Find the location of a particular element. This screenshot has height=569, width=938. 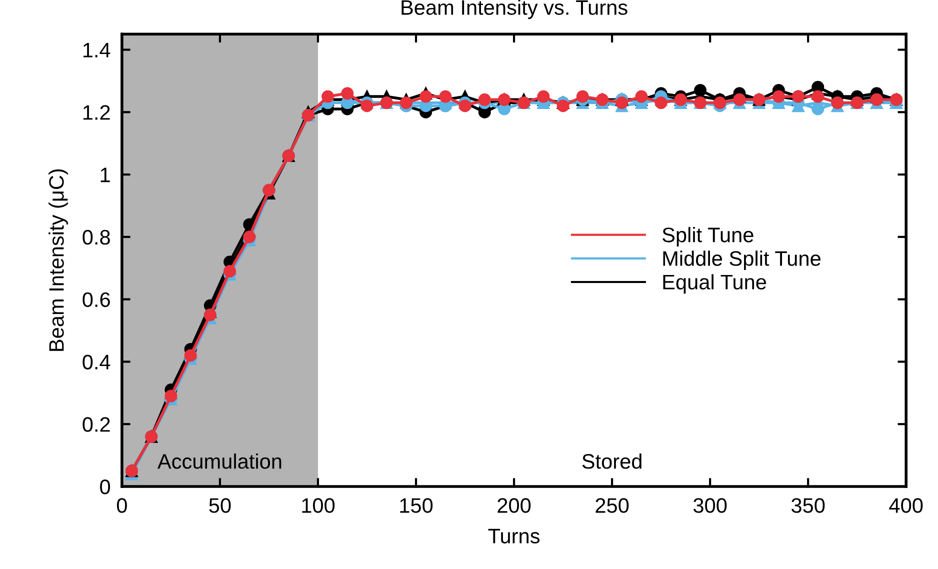

y-tick-label: 0 is located at coordinates (105, 486).